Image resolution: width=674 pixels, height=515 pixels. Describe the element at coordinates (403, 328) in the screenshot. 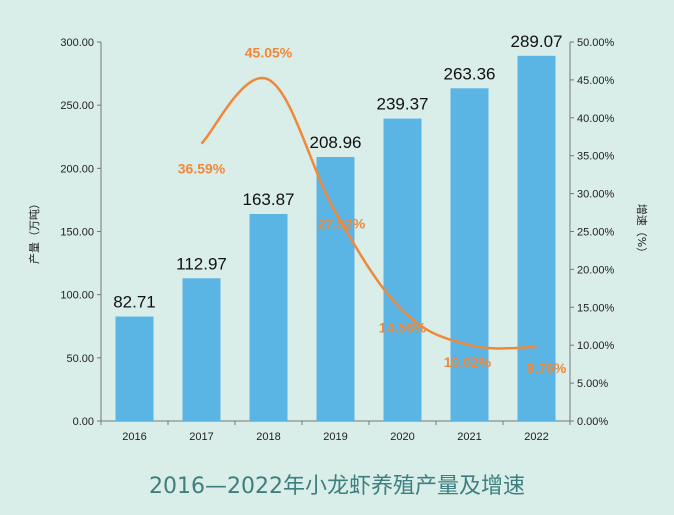

I see `growth-rate-label: 14.56%` at that location.